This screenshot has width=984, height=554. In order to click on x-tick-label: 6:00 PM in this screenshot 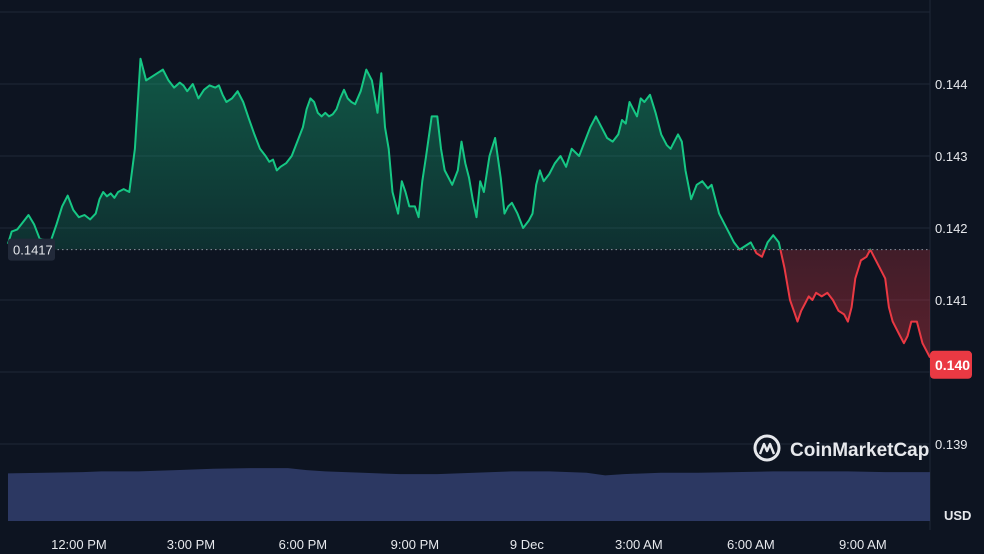, I will do `click(303, 544)`.